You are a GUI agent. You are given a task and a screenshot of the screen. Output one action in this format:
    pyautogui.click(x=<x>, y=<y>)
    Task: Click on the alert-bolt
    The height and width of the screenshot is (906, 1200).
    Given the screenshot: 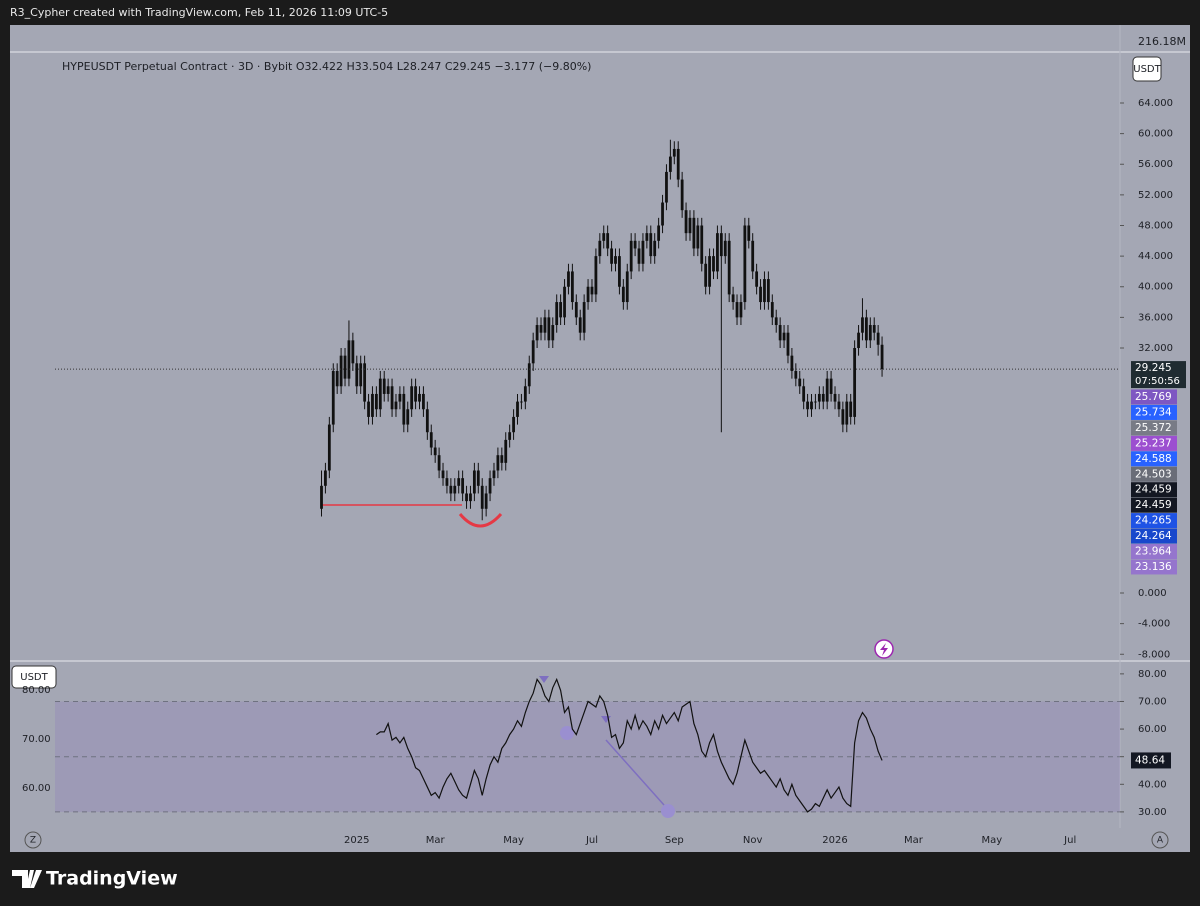 What is the action you would take?
    pyautogui.click(x=884, y=649)
    